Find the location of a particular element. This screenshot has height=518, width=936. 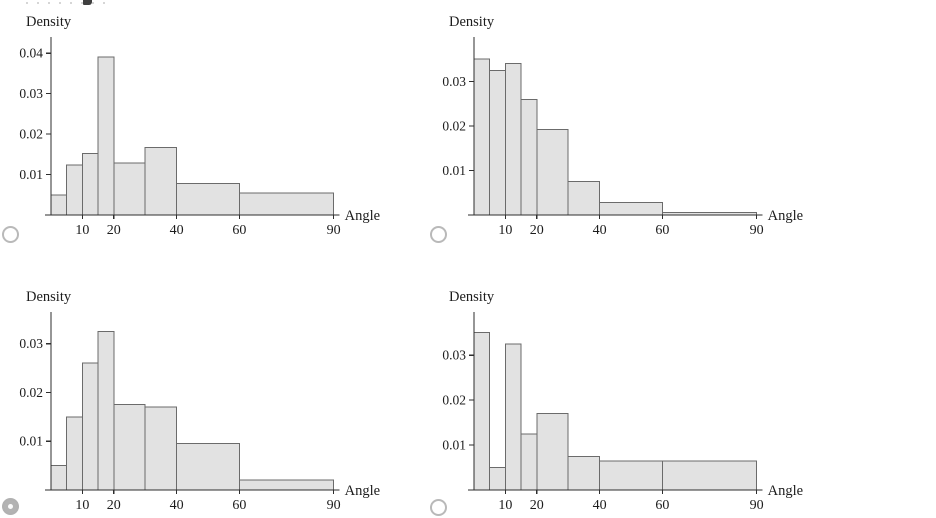

clipped-heading-fragment is located at coordinates (86, 3).